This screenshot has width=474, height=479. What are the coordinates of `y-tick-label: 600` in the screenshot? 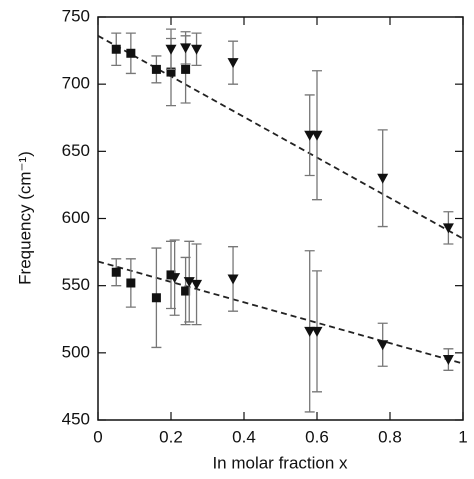 It's located at (76, 217).